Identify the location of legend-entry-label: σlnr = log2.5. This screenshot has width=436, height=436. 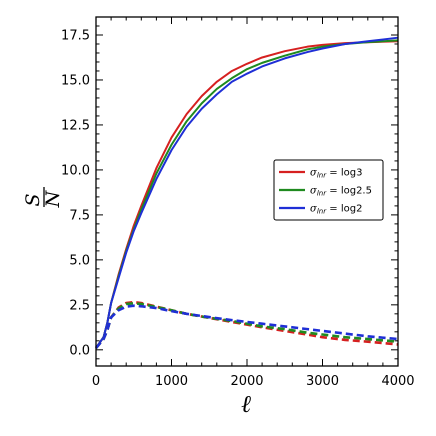
(341, 192).